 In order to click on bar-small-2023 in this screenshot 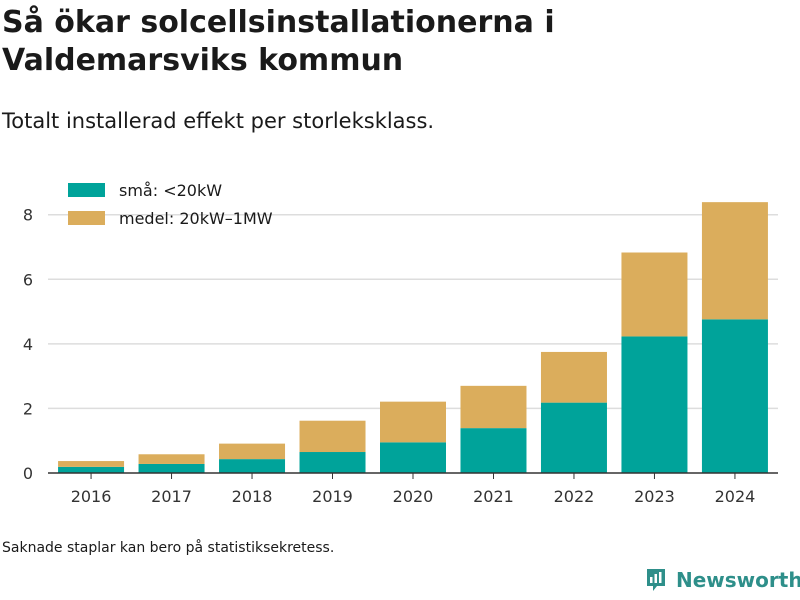, I will do `click(654, 404)`.